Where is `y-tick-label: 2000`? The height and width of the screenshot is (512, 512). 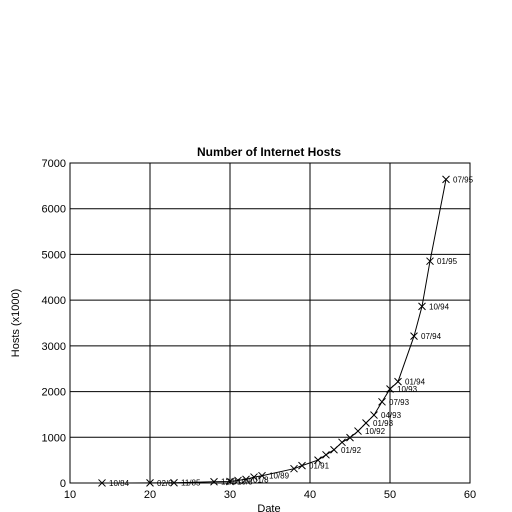 y-tick-label: 2000 is located at coordinates (54, 393).